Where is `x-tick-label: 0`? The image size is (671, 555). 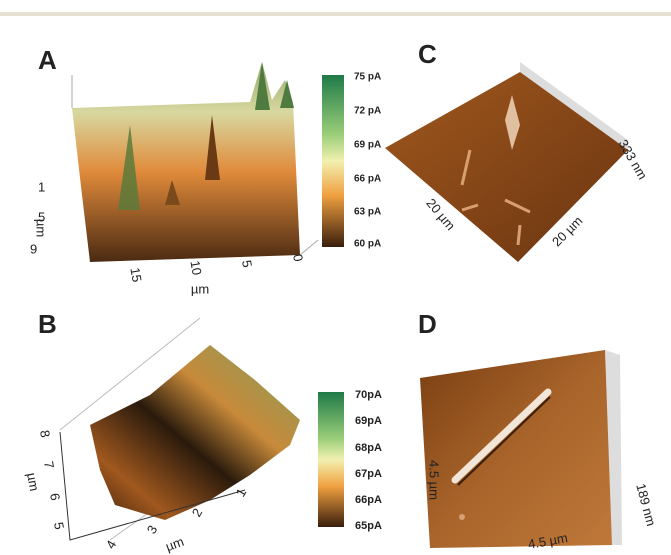 x-tick-label: 0 is located at coordinates (298, 258).